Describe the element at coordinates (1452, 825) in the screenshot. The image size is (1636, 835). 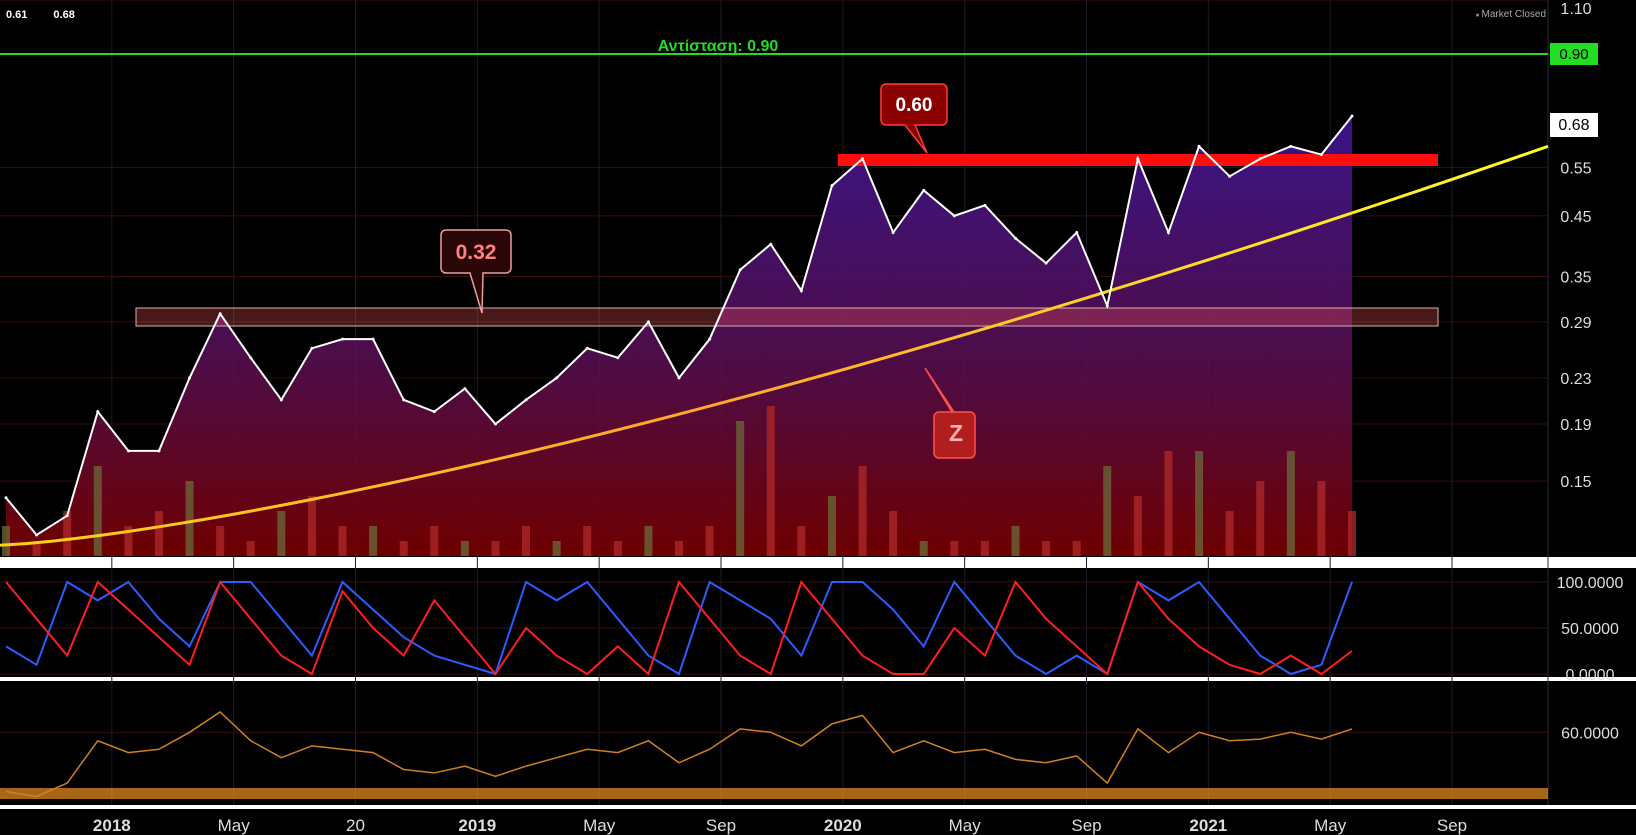
I see `x-tick-label: Sep` at that location.